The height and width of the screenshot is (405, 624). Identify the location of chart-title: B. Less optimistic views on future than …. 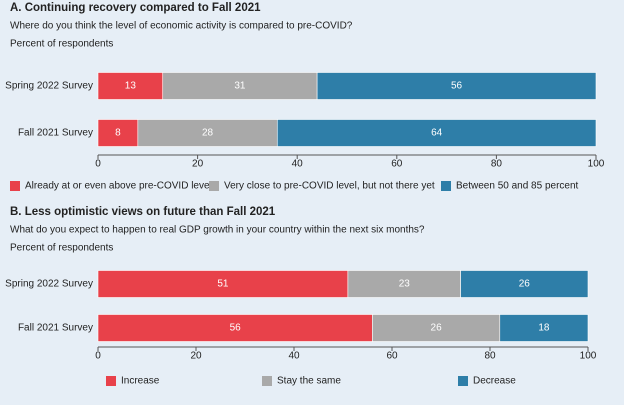
(143, 212).